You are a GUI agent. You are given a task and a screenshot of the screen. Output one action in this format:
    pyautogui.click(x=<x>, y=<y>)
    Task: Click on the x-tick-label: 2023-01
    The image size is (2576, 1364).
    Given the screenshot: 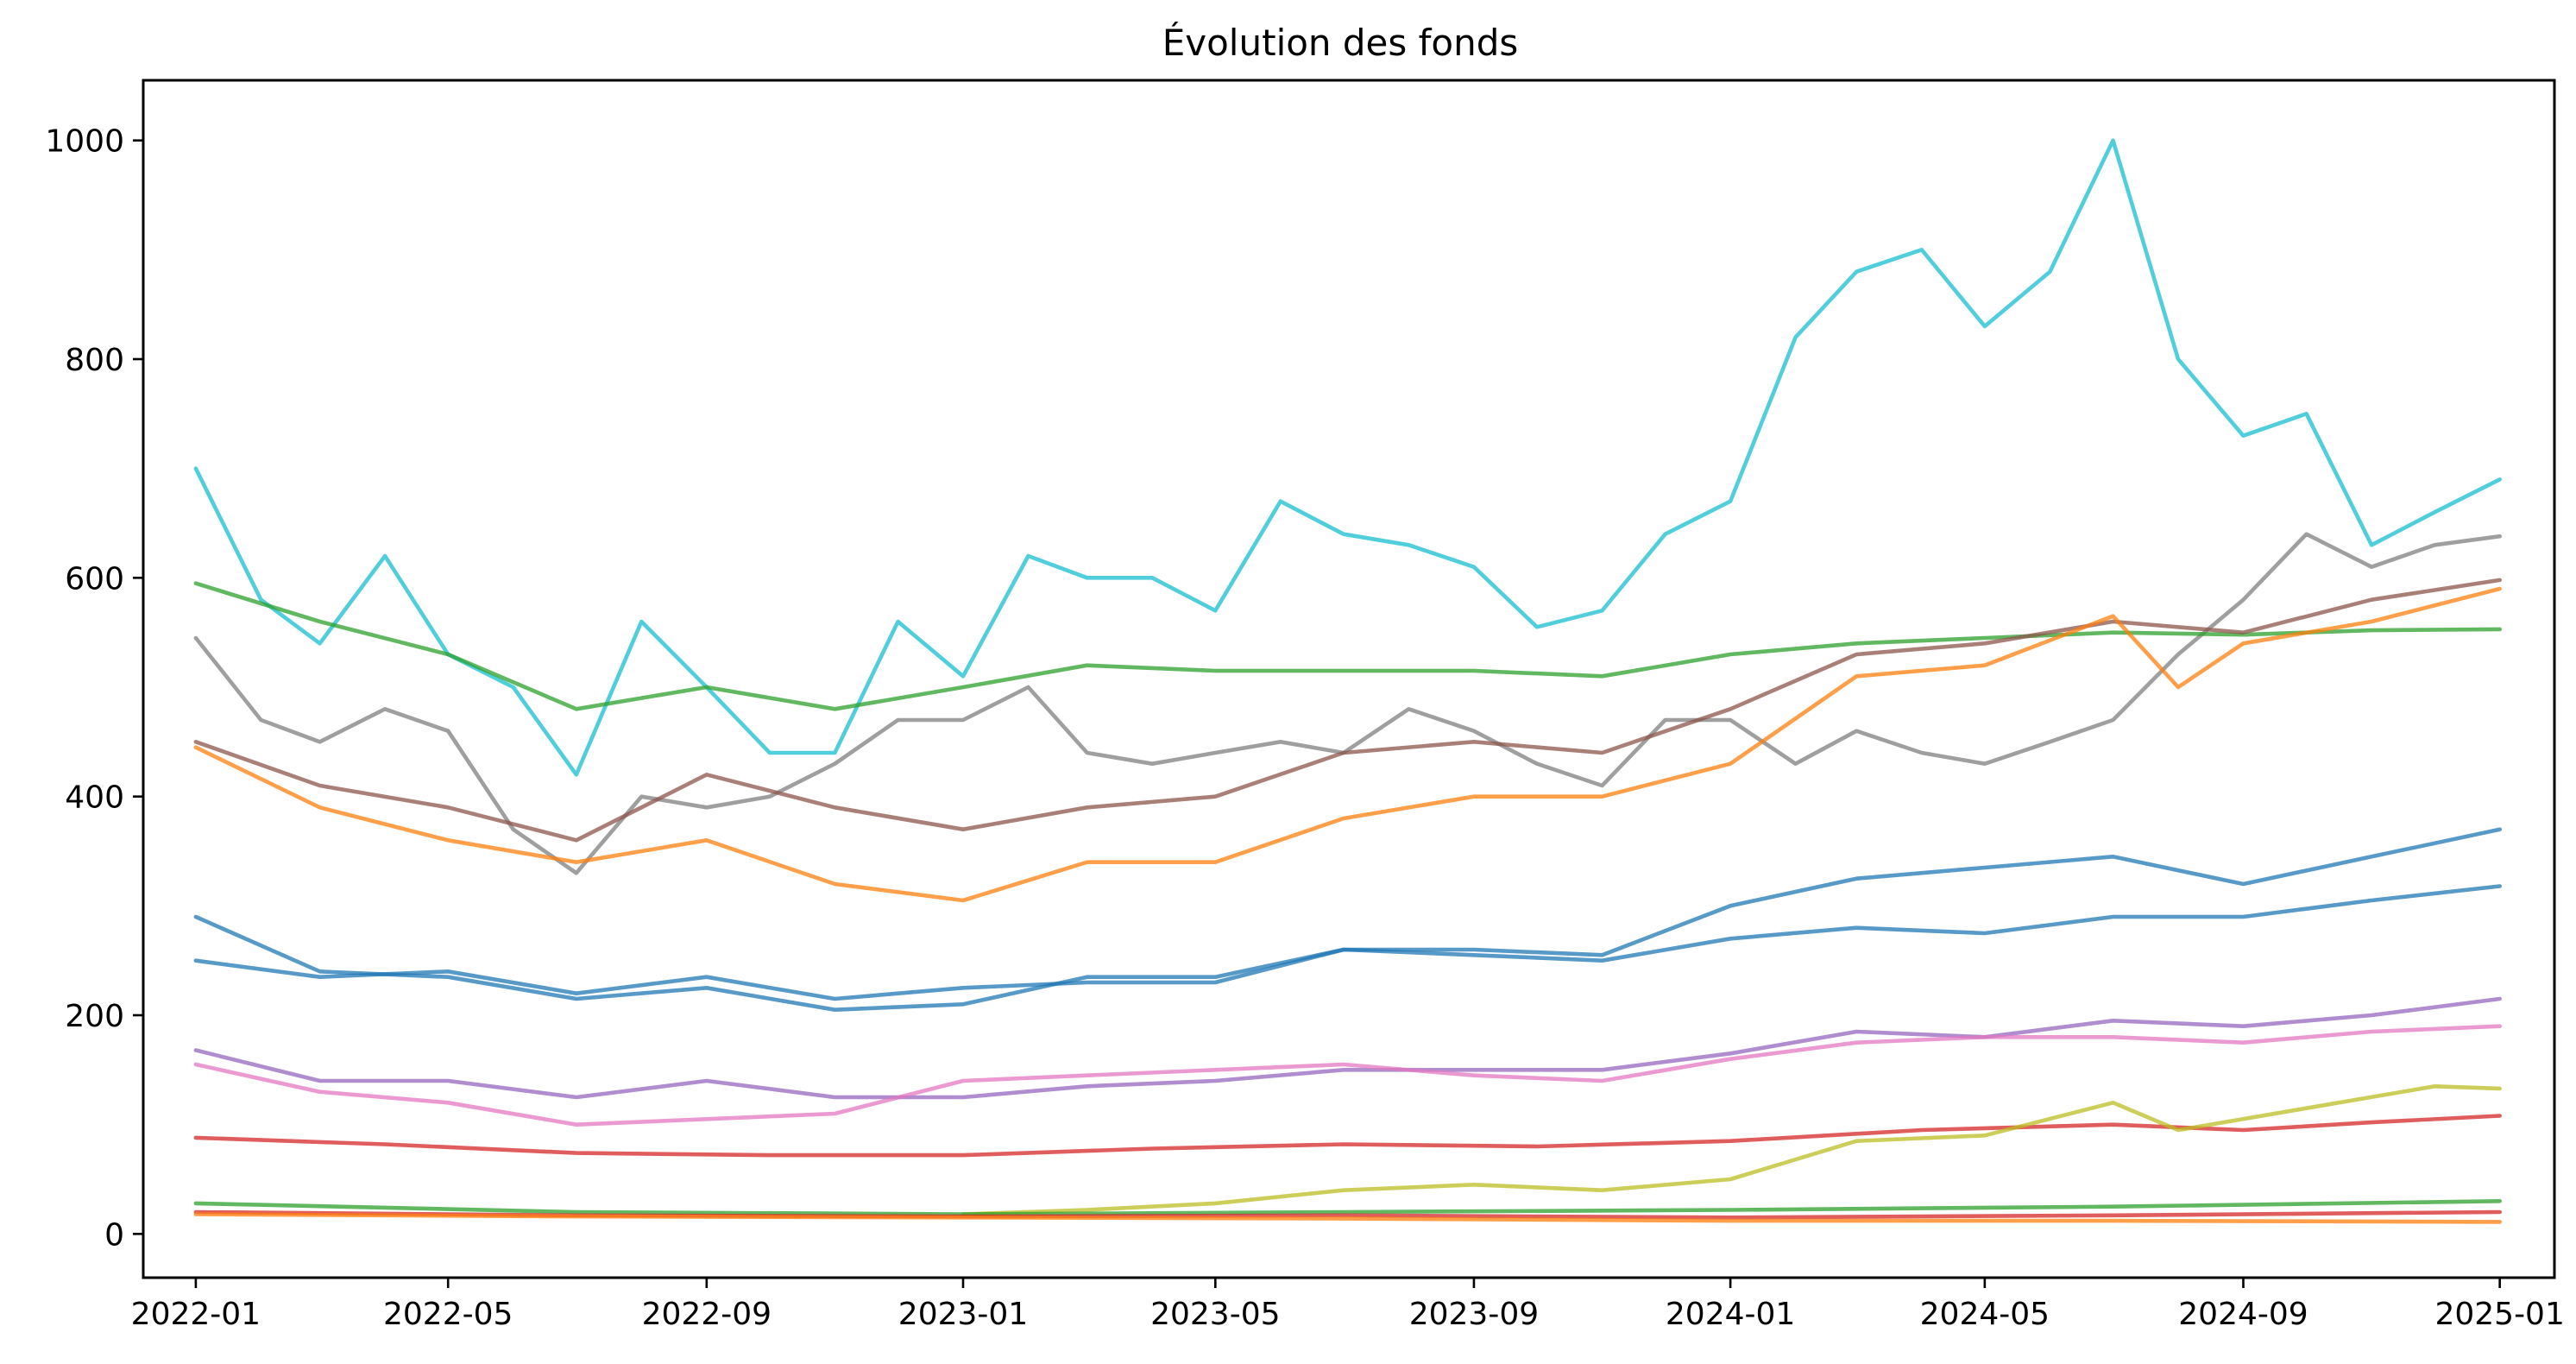 What is the action you would take?
    pyautogui.click(x=963, y=1315)
    